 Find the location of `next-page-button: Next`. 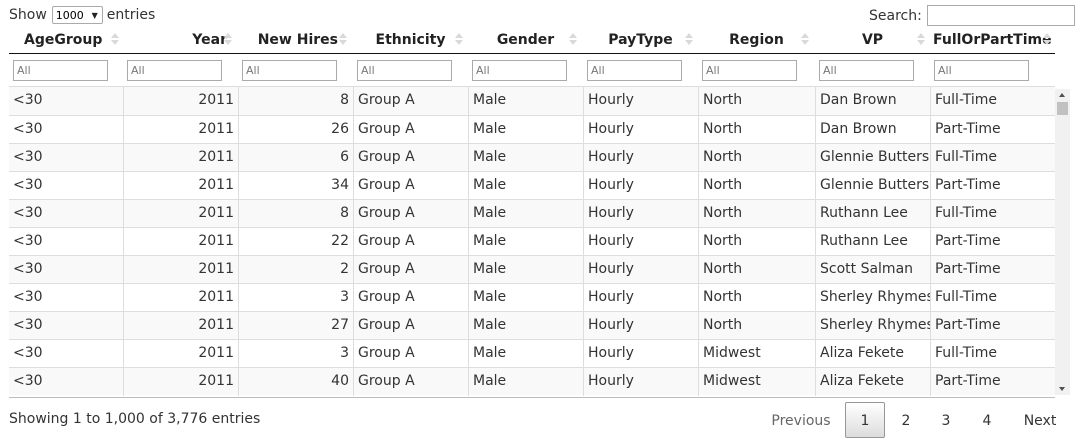

next-page-button: Next is located at coordinates (1040, 421).